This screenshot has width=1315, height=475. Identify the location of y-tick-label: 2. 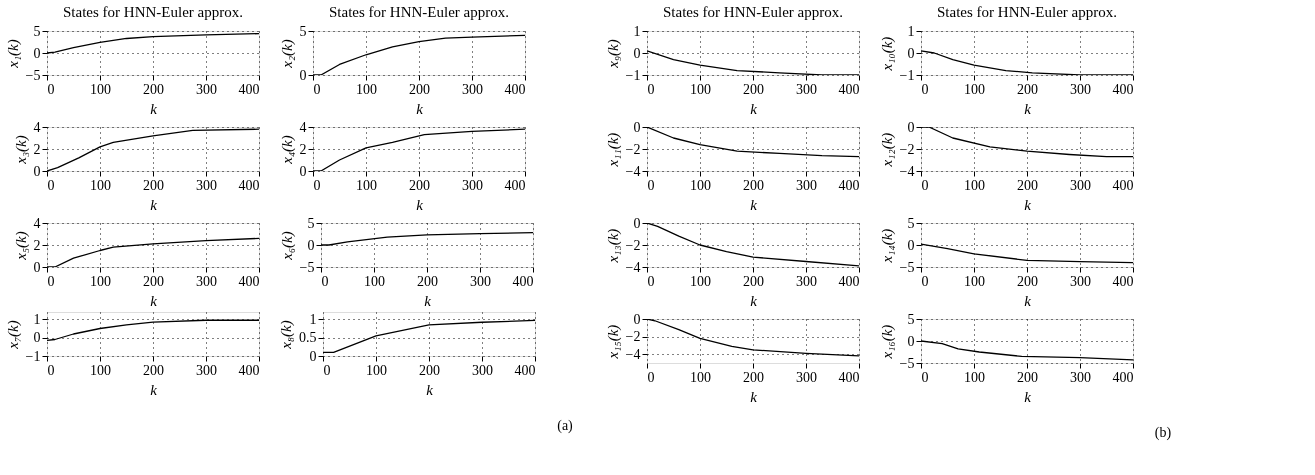
(37, 245).